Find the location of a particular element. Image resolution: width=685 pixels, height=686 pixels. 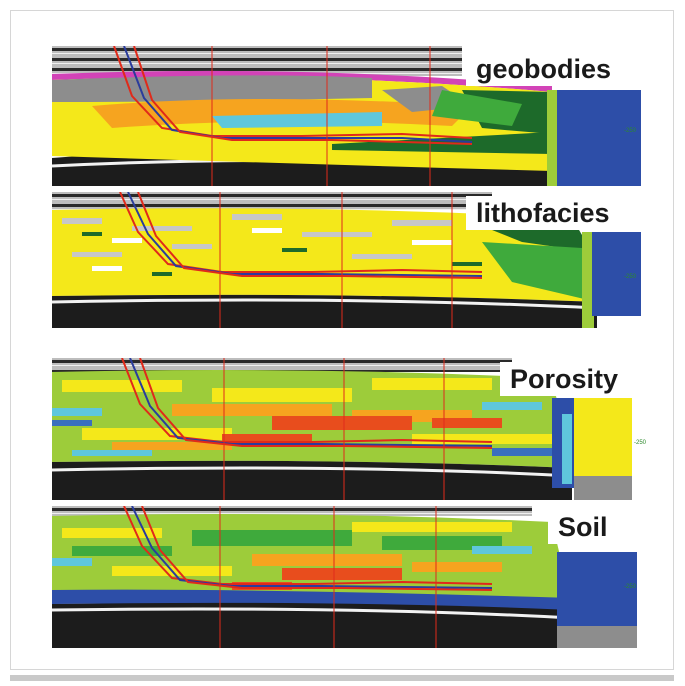

bottom-divider is located at coordinates (342, 678).